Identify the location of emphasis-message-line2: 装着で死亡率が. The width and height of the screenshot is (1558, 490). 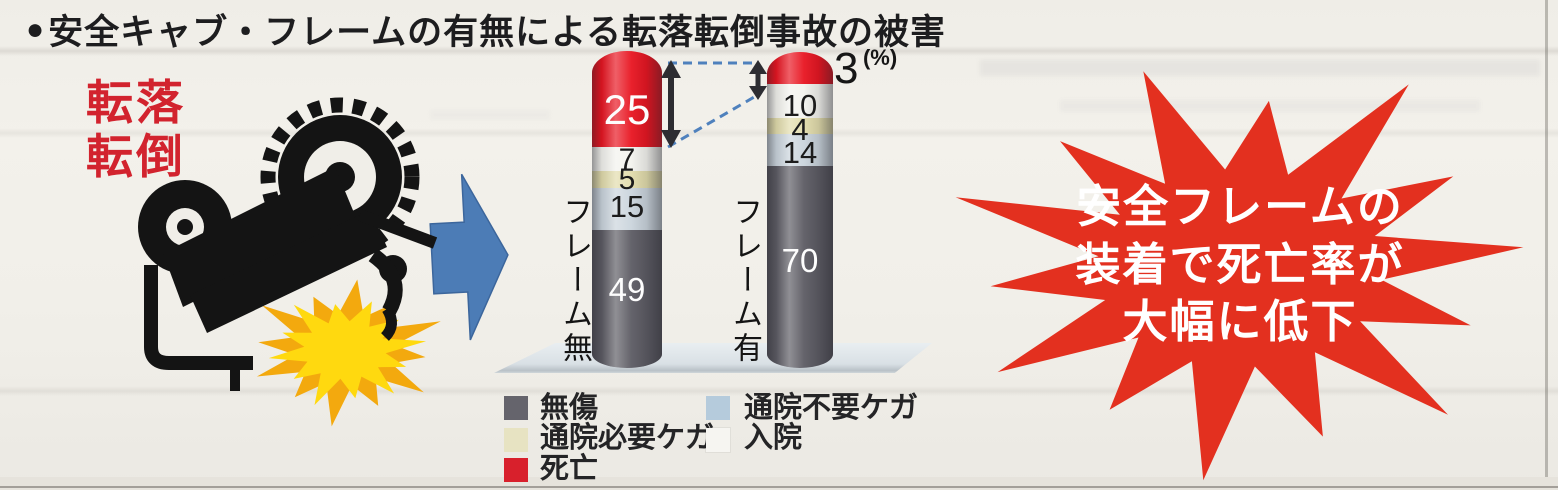
(1240, 264).